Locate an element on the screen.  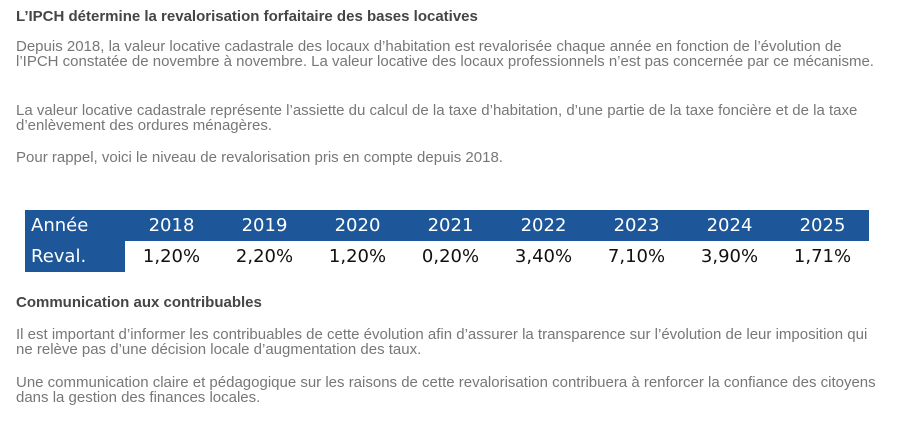
year-cell: 2021 is located at coordinates (450, 225).